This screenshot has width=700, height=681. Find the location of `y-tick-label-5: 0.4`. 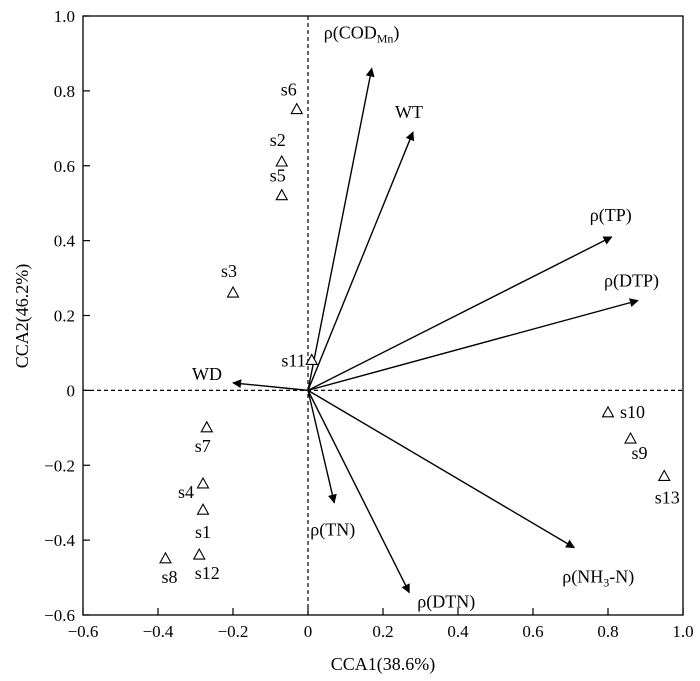

y-tick-label-5: 0.4 is located at coordinates (65, 241).